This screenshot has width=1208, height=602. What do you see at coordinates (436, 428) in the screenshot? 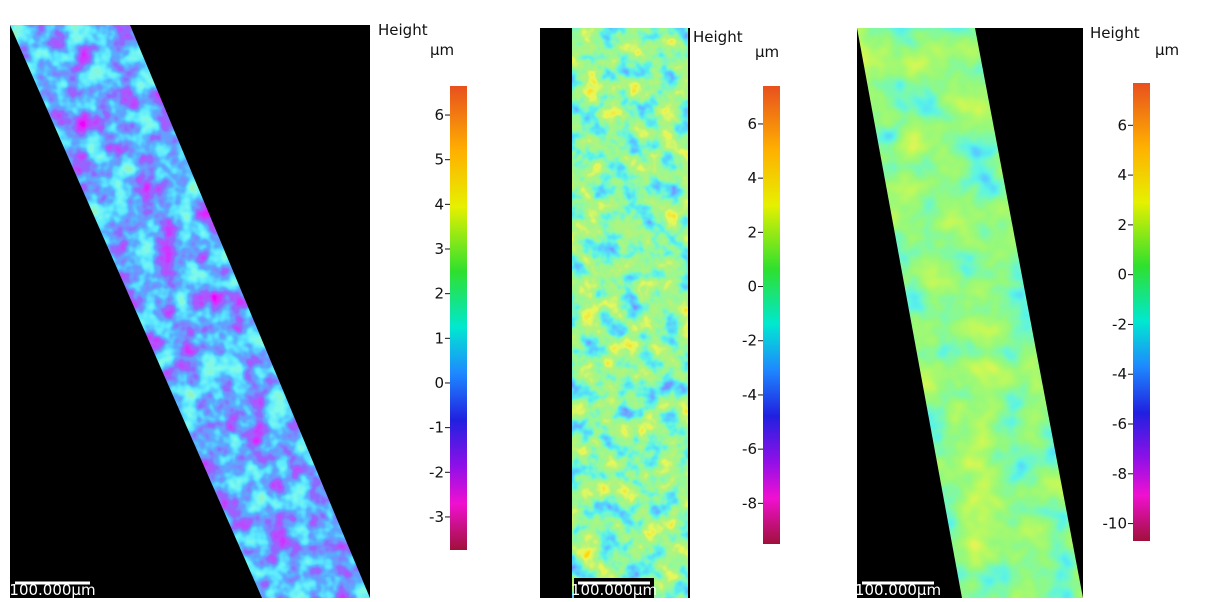
I see `tick-label: -1` at bounding box center [436, 428].